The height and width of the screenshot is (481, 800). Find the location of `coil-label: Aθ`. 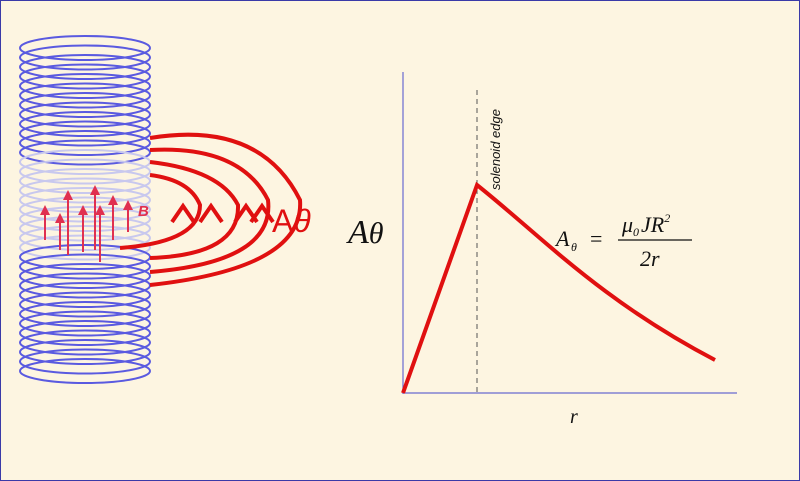

coil-label: Aθ is located at coordinates (291, 221).